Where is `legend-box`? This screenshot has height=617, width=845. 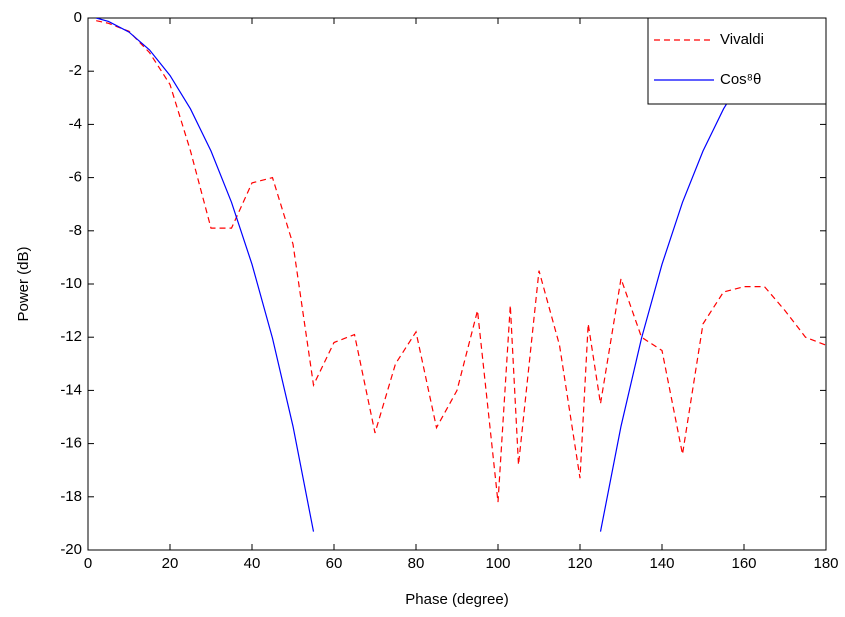
legend-box is located at coordinates (737, 61).